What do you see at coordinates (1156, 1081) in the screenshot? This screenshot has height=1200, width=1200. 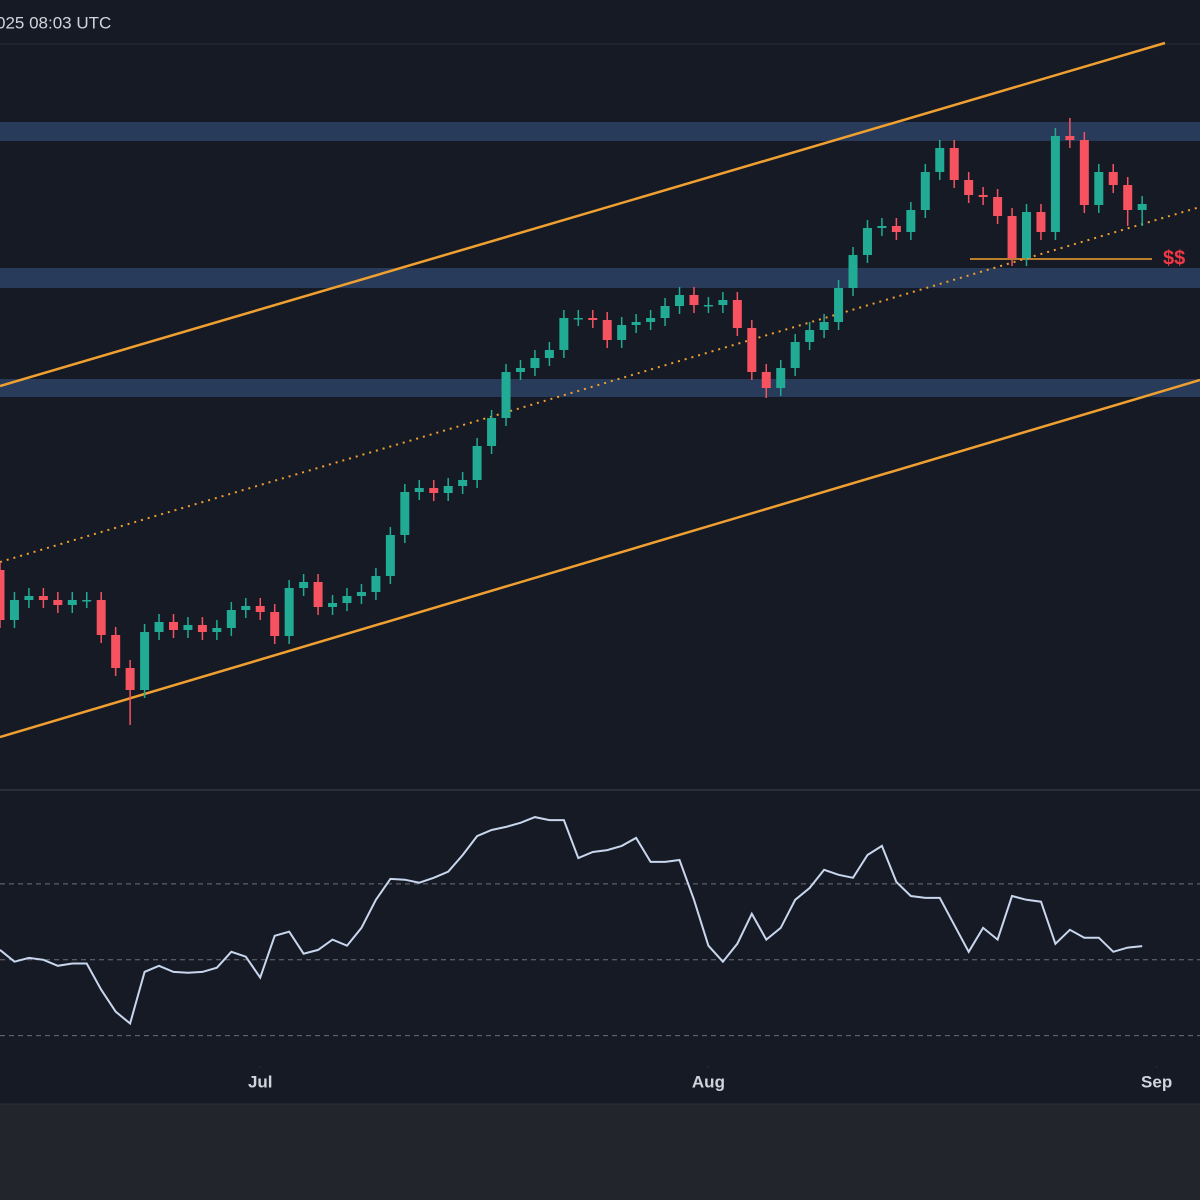 I see `x-tick-label: Sep` at bounding box center [1156, 1081].